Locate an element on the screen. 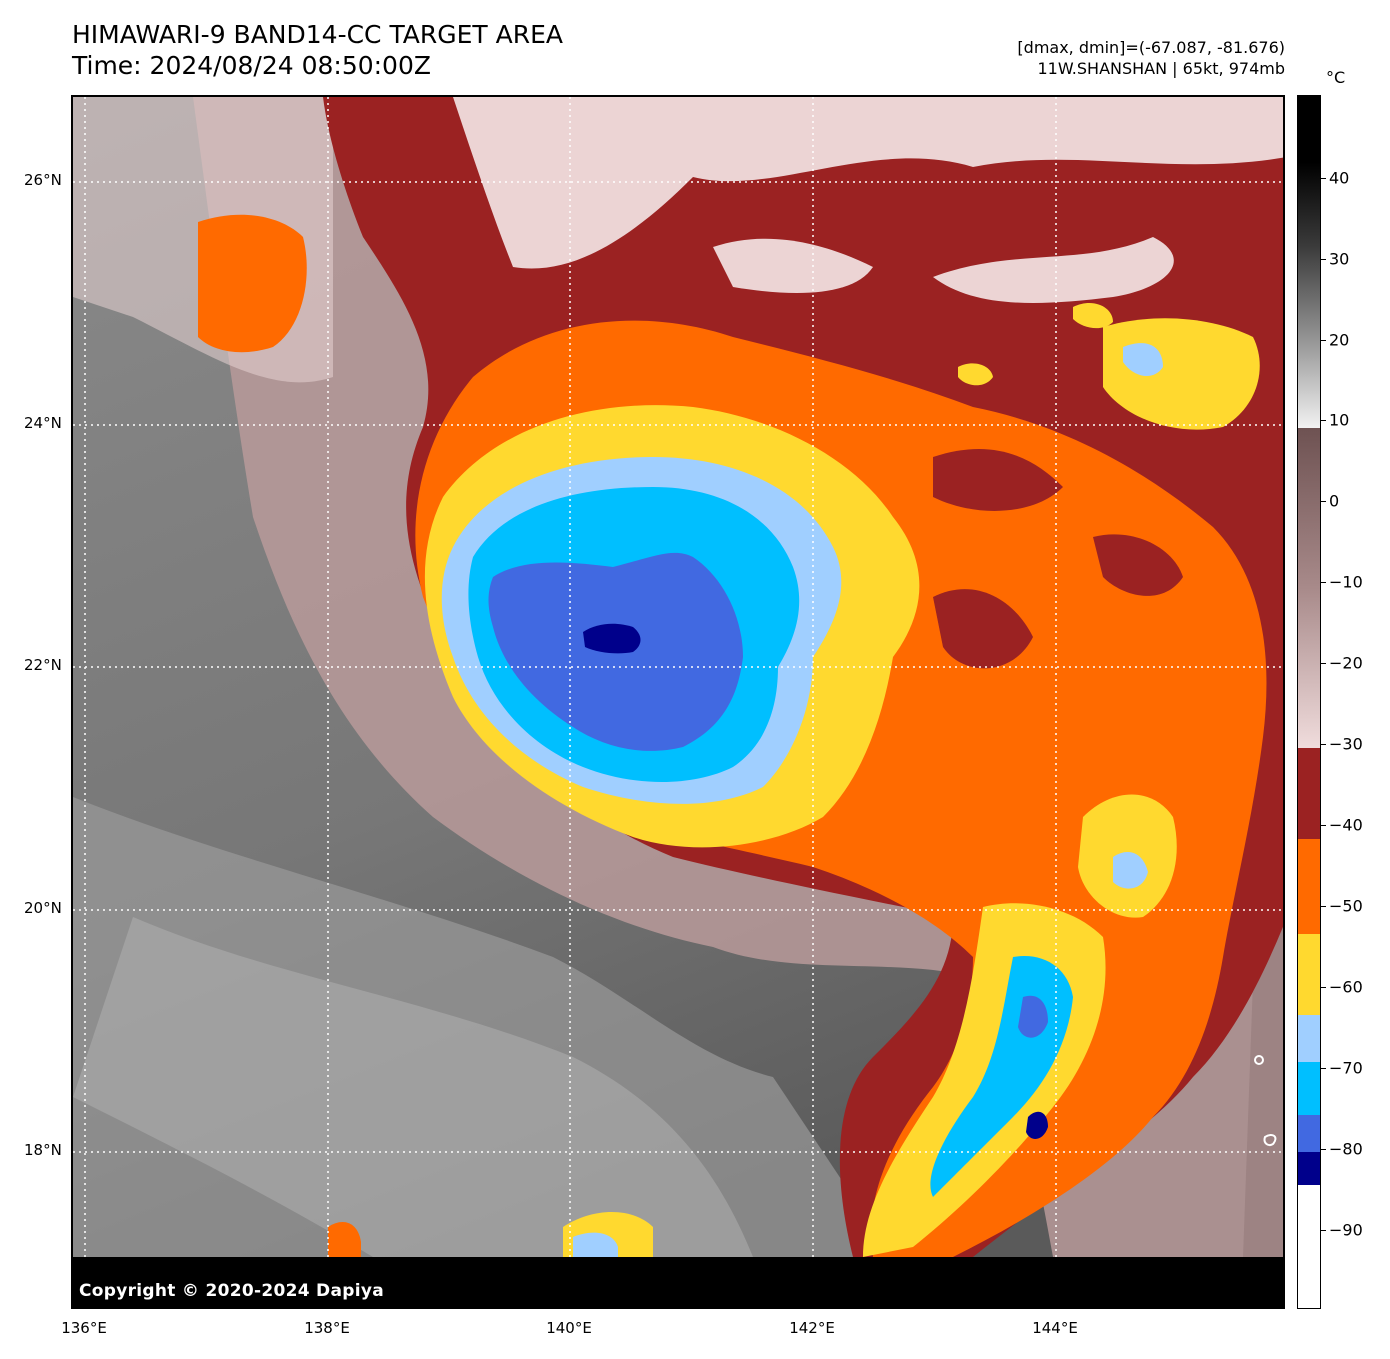 Image resolution: width=1390 pixels, height=1359 pixels. colorbar-label: −10 is located at coordinates (1346, 582).